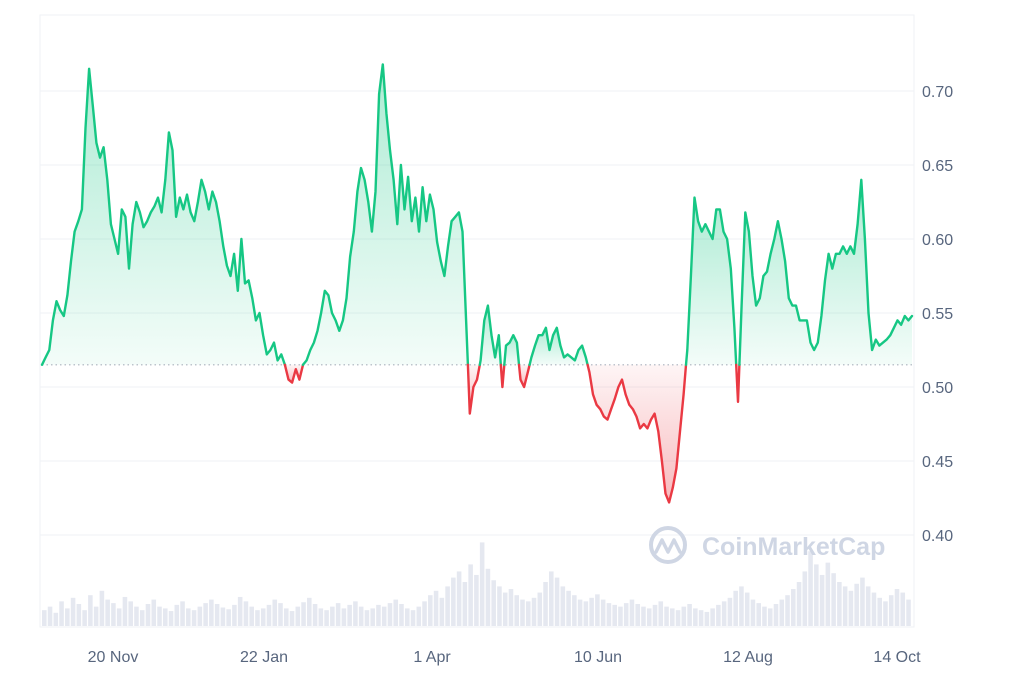 This screenshot has height=683, width=1024. Describe the element at coordinates (937, 166) in the screenshot. I see `y-tick-label: 0.65` at that location.